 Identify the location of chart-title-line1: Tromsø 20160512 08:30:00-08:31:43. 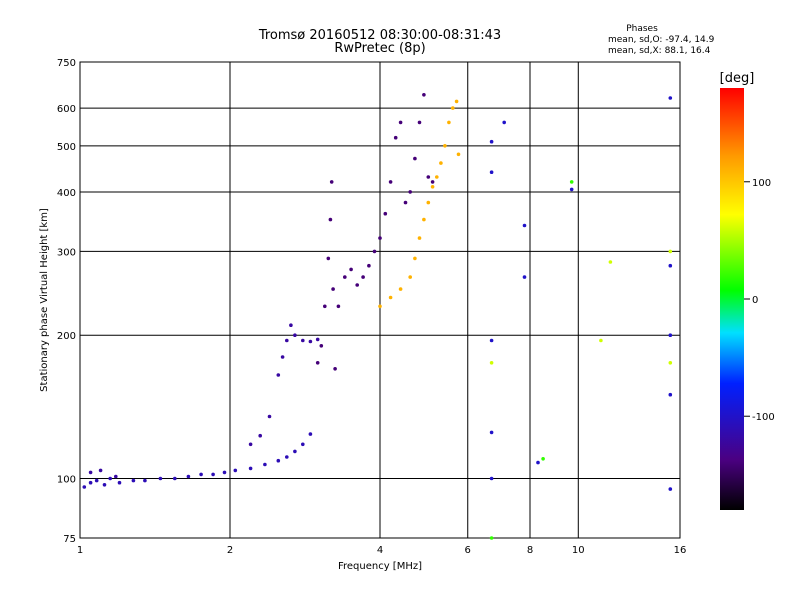
(379, 35).